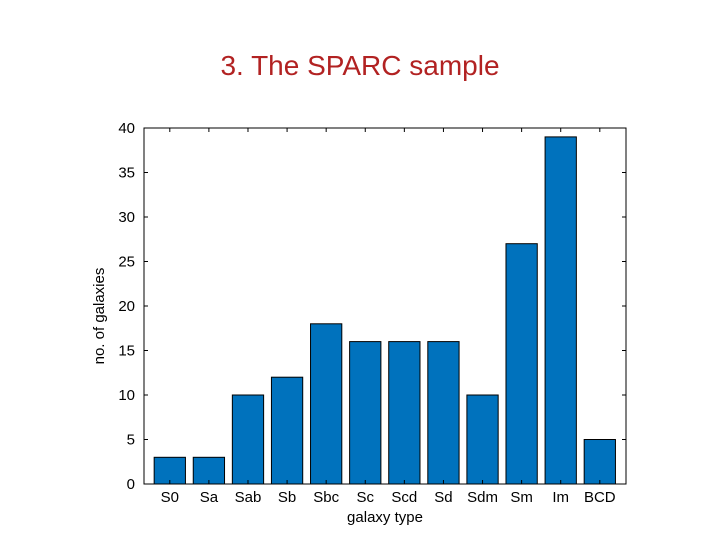 This screenshot has width=720, height=540. What do you see at coordinates (248, 439) in the screenshot?
I see `bar-sab` at bounding box center [248, 439].